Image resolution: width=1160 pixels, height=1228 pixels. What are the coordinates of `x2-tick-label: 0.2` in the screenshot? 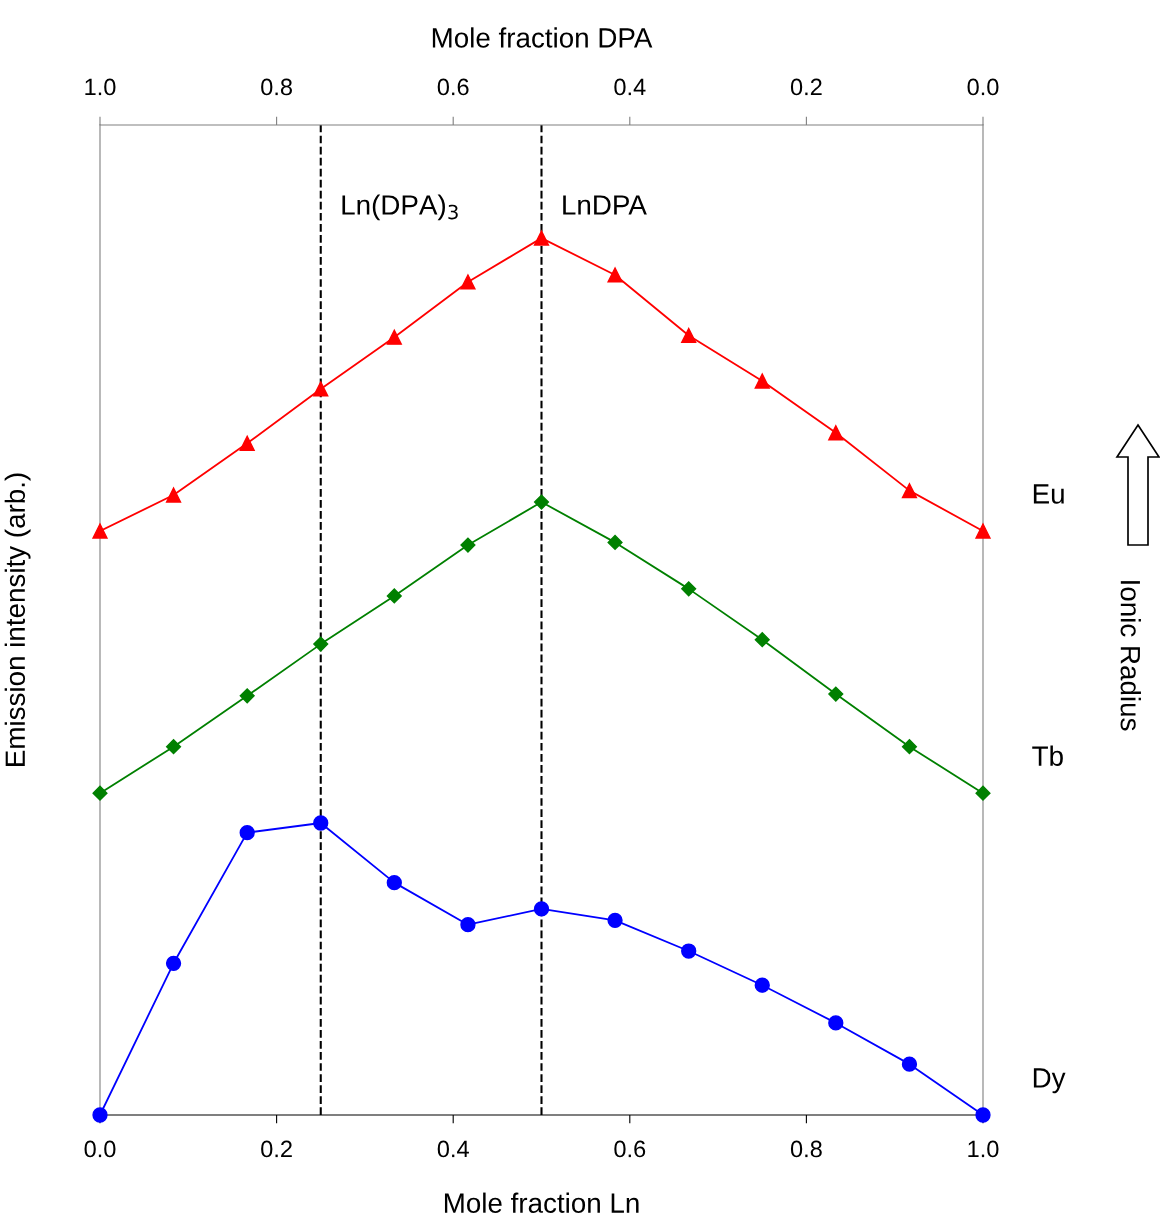 It's located at (806, 87).